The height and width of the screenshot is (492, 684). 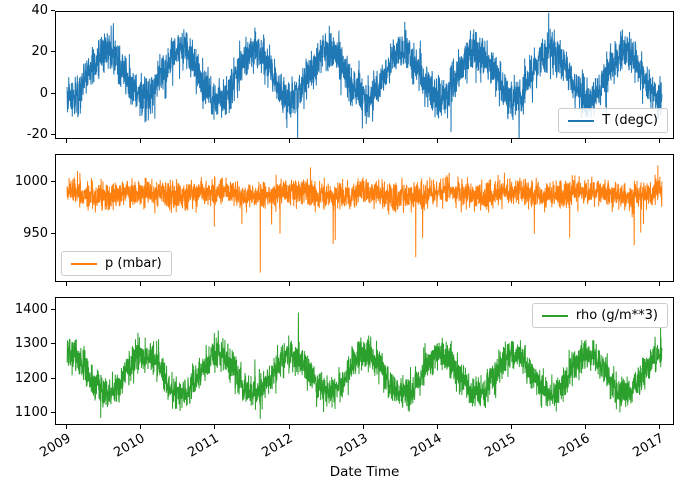 What do you see at coordinates (554, 315) in the screenshot?
I see `density-legend-line-sample` at bounding box center [554, 315].